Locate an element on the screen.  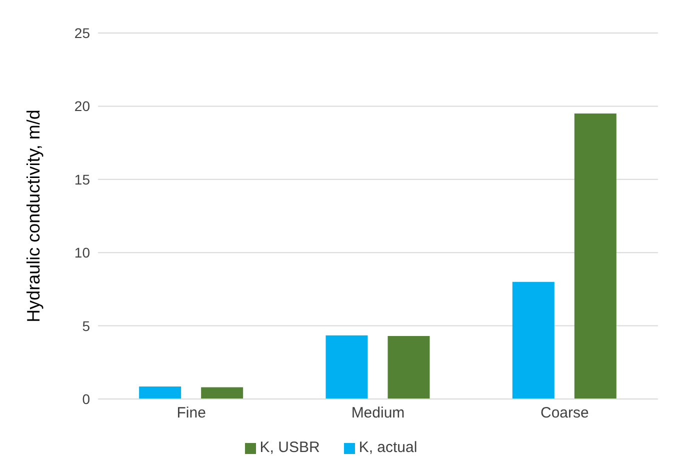
legend-label: K, USBR is located at coordinates (290, 447).